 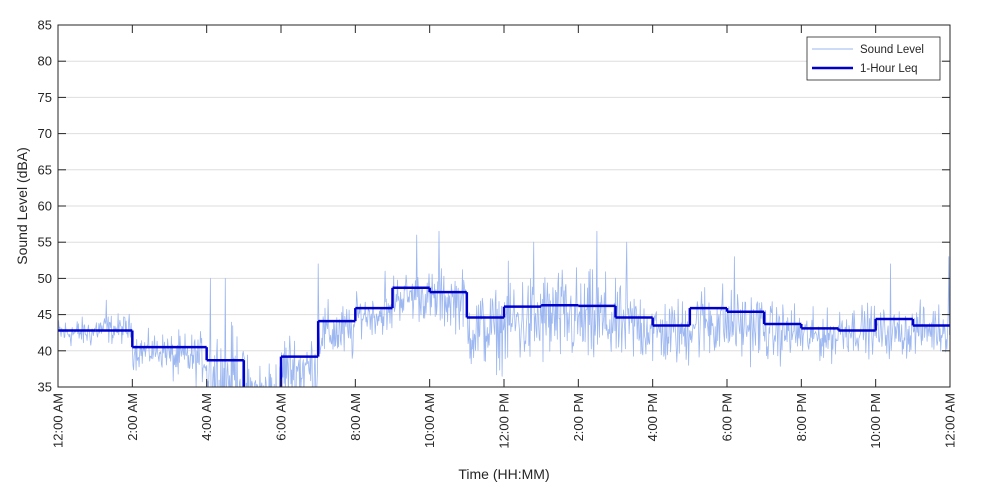 I want to click on y-axis-label: Sound Level (dBA), so click(x=22, y=206).